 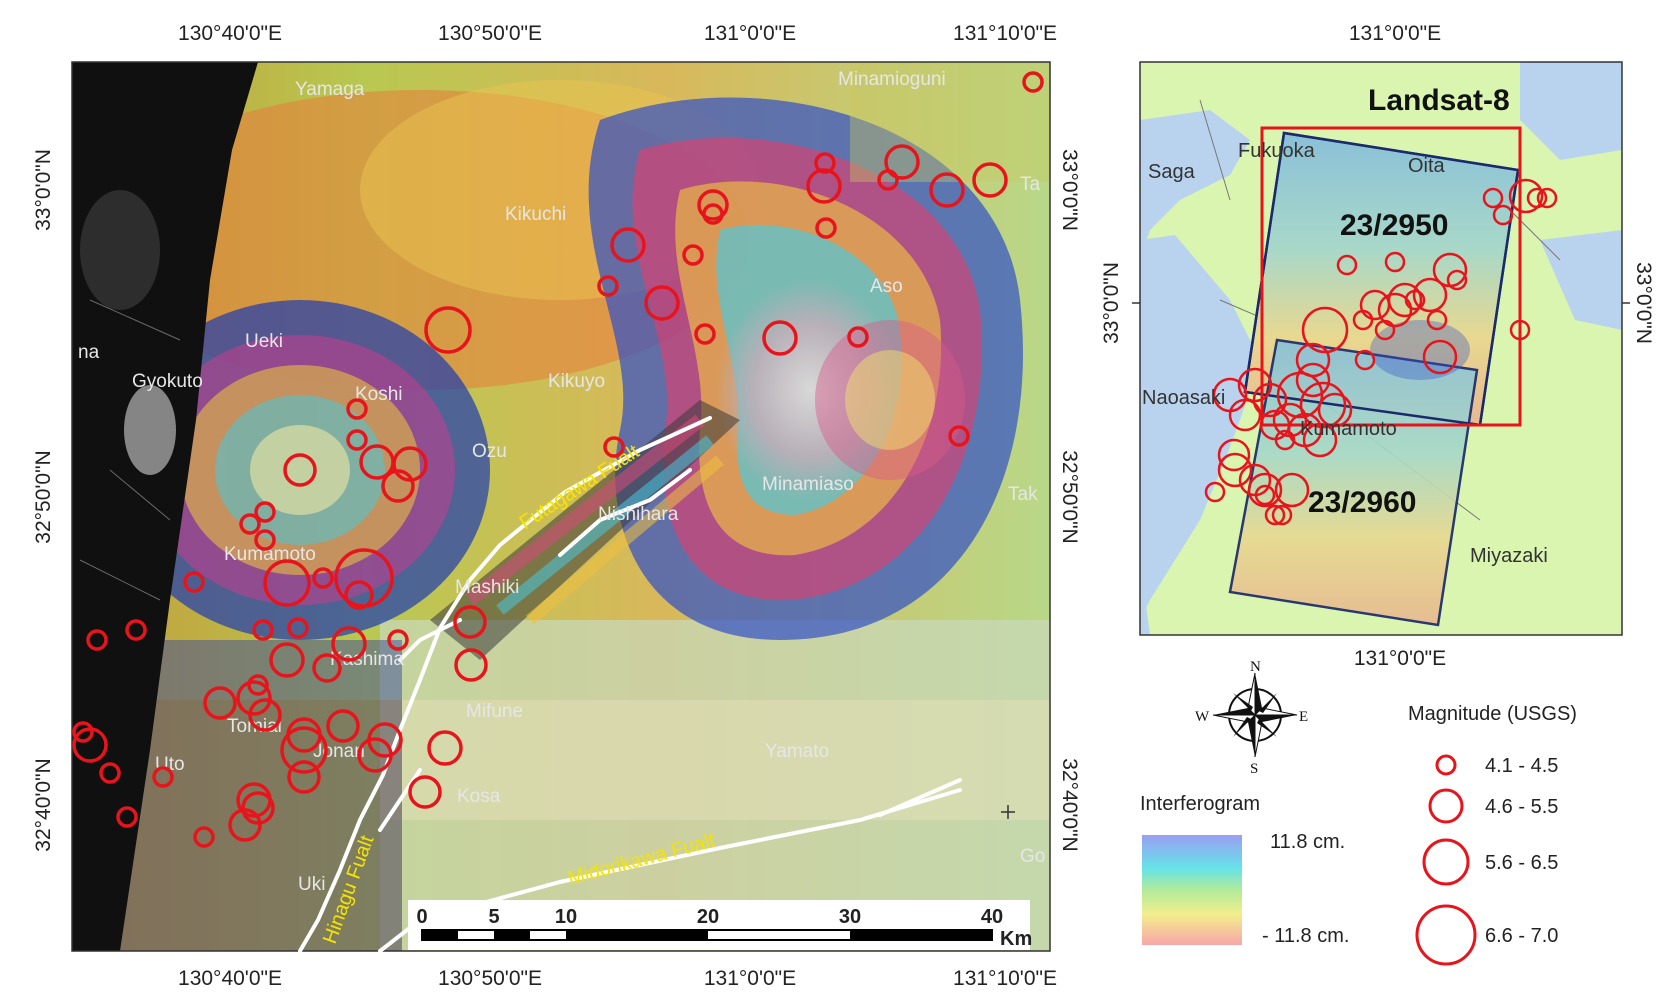 I want to click on scale-tick-30: 30, so click(x=850, y=917).